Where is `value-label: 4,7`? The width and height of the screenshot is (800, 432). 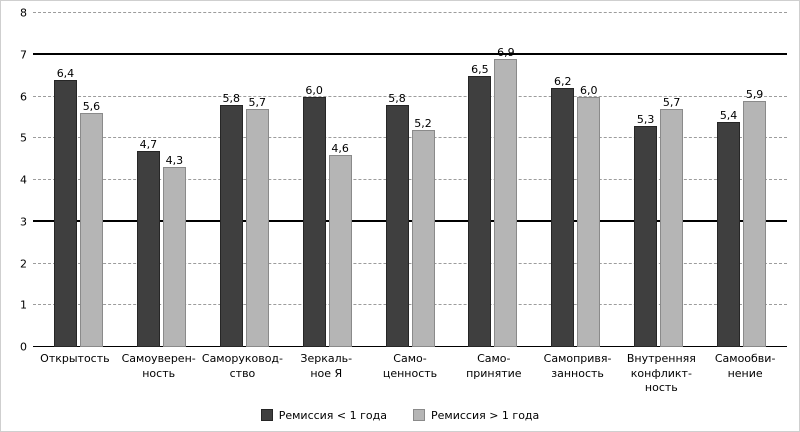
value-label: 4,7 is located at coordinates (148, 144).